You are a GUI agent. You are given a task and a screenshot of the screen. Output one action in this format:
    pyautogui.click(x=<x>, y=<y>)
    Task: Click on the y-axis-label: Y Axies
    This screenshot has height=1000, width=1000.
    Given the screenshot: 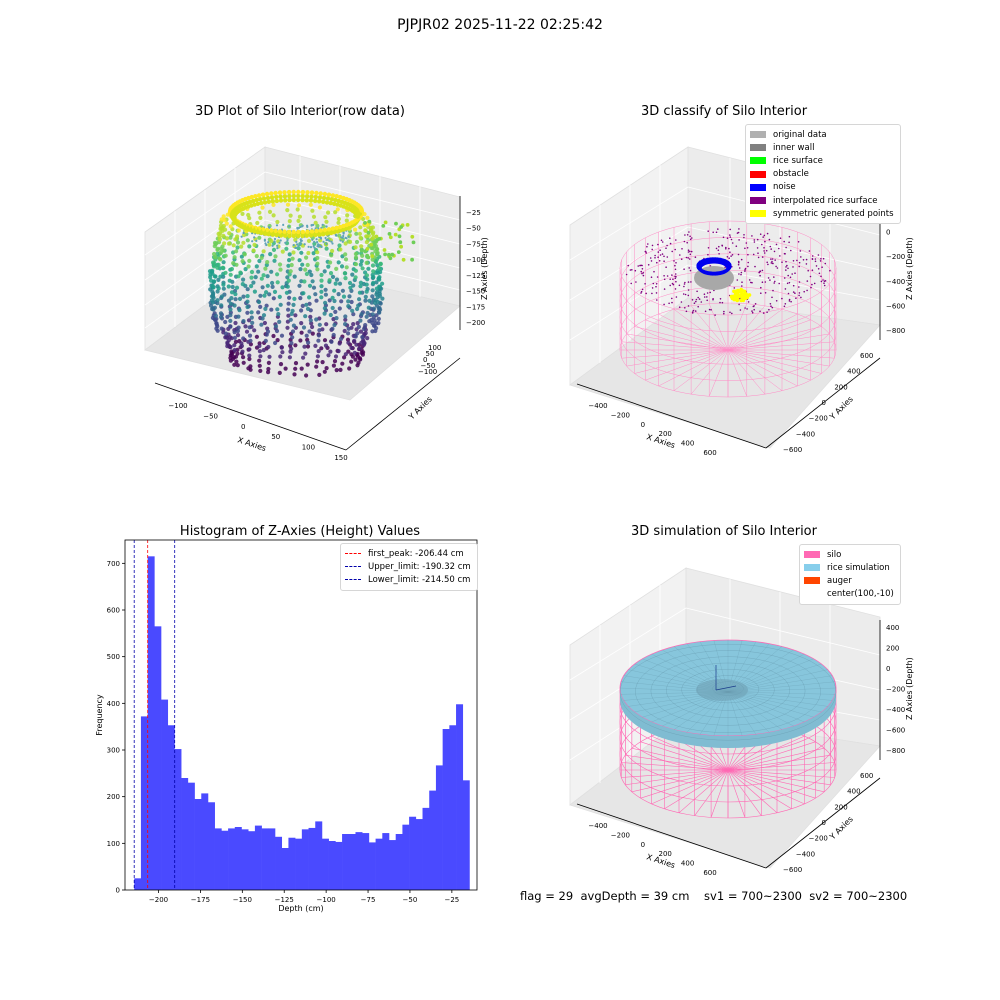 What is the action you would take?
    pyautogui.click(x=841, y=829)
    